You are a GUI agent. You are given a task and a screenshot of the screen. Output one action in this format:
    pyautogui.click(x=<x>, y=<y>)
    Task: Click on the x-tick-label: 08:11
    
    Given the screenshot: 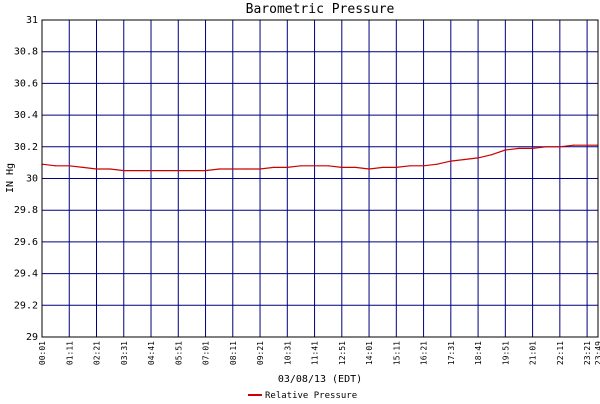 What is the action you would take?
    pyautogui.click(x=233, y=353)
    